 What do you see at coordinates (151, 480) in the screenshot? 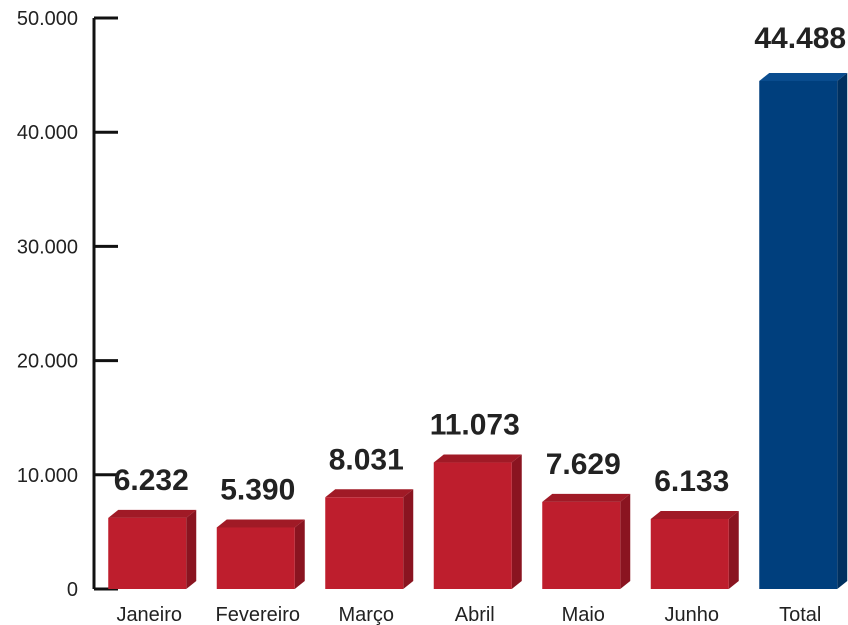
I see `data-label: 6.232` at bounding box center [151, 480].